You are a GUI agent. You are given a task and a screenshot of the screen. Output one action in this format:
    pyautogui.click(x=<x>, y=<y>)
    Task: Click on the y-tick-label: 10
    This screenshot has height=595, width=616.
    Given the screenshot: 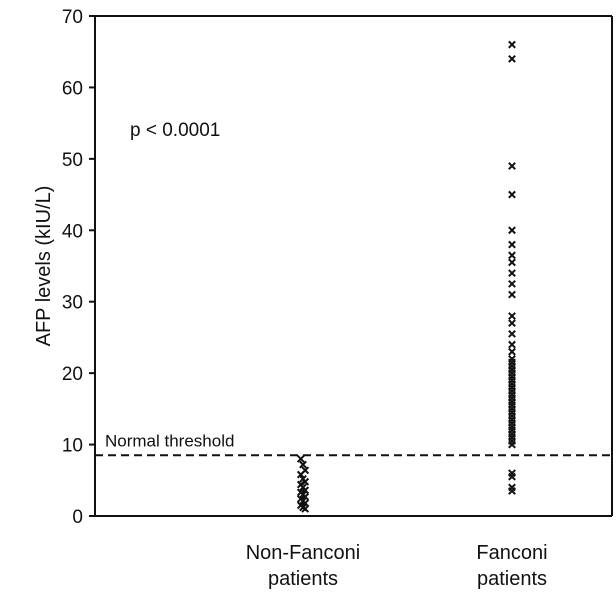 What is the action you would take?
    pyautogui.click(x=72, y=446)
    